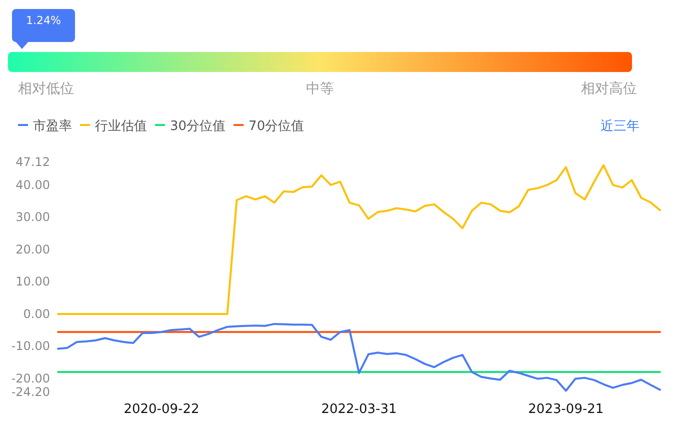  What do you see at coordinates (33, 281) in the screenshot?
I see `y-tick-label: 10.00` at bounding box center [33, 281].